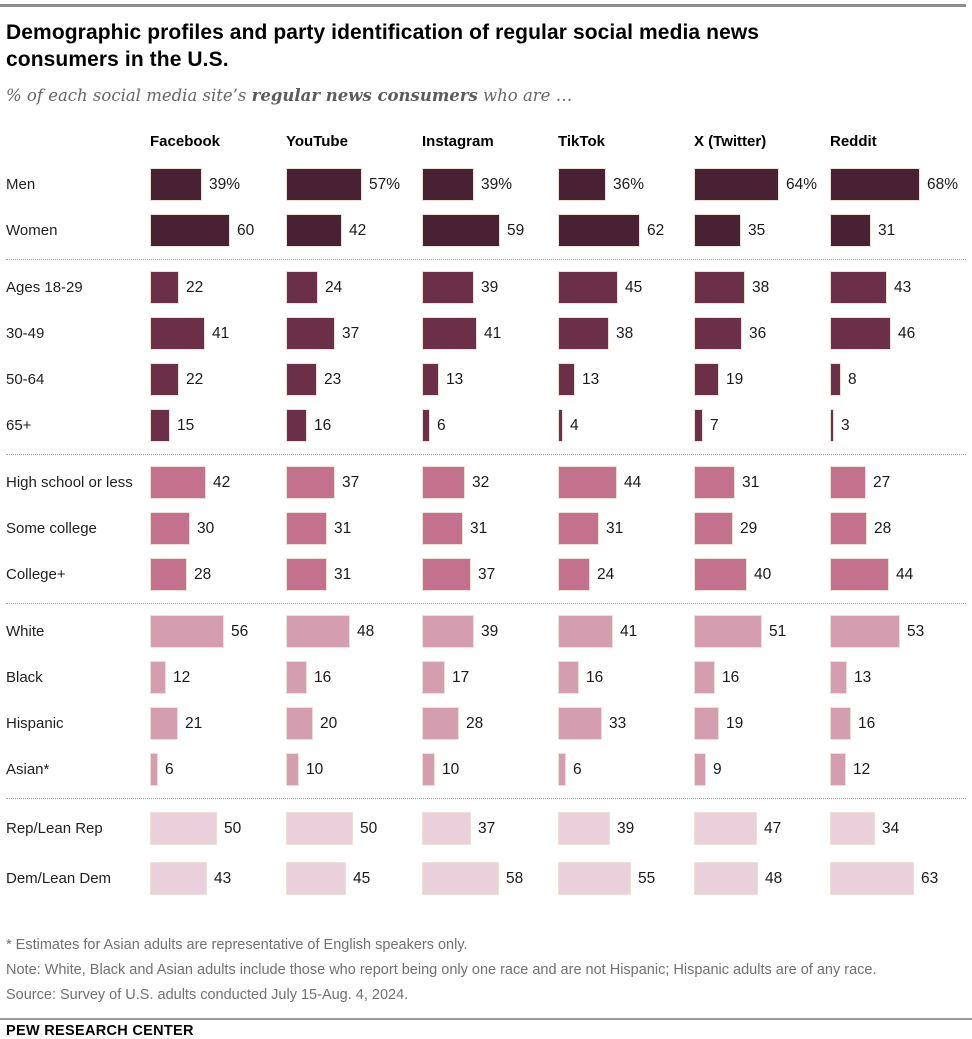  Describe the element at coordinates (773, 828) in the screenshot. I see `bar-value: 47` at that location.